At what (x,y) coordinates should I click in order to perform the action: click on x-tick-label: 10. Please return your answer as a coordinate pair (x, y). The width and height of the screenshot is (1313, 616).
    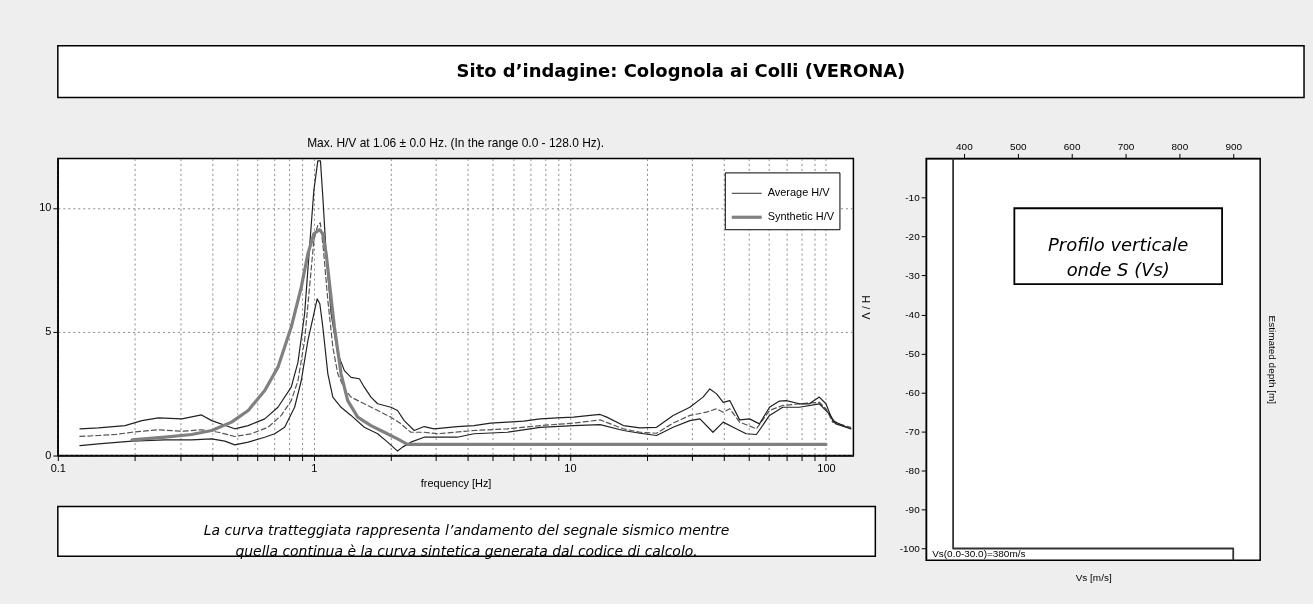
    Looking at the image, I should click on (570, 467).